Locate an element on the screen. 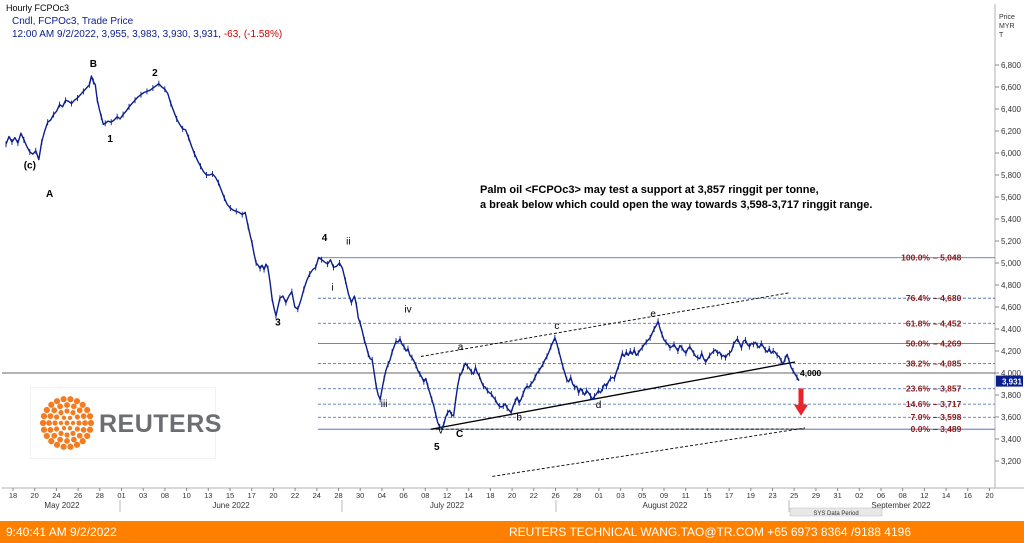 The width and height of the screenshot is (1024, 543). wave-label: iv is located at coordinates (407, 310).